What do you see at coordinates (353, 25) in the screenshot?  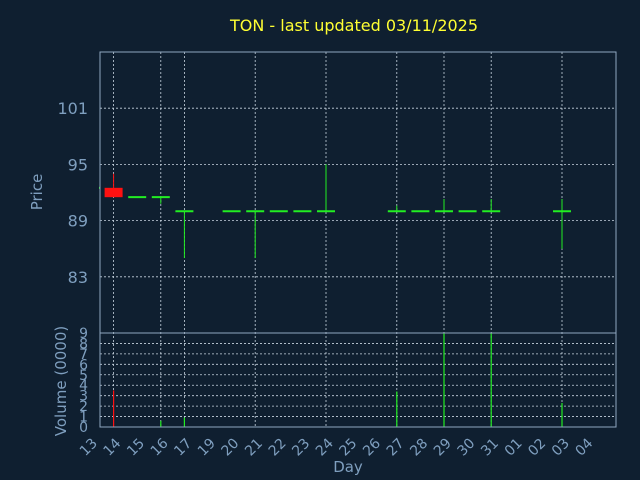 I see `chart-title: TON - last updated 03/11/2025` at bounding box center [353, 25].